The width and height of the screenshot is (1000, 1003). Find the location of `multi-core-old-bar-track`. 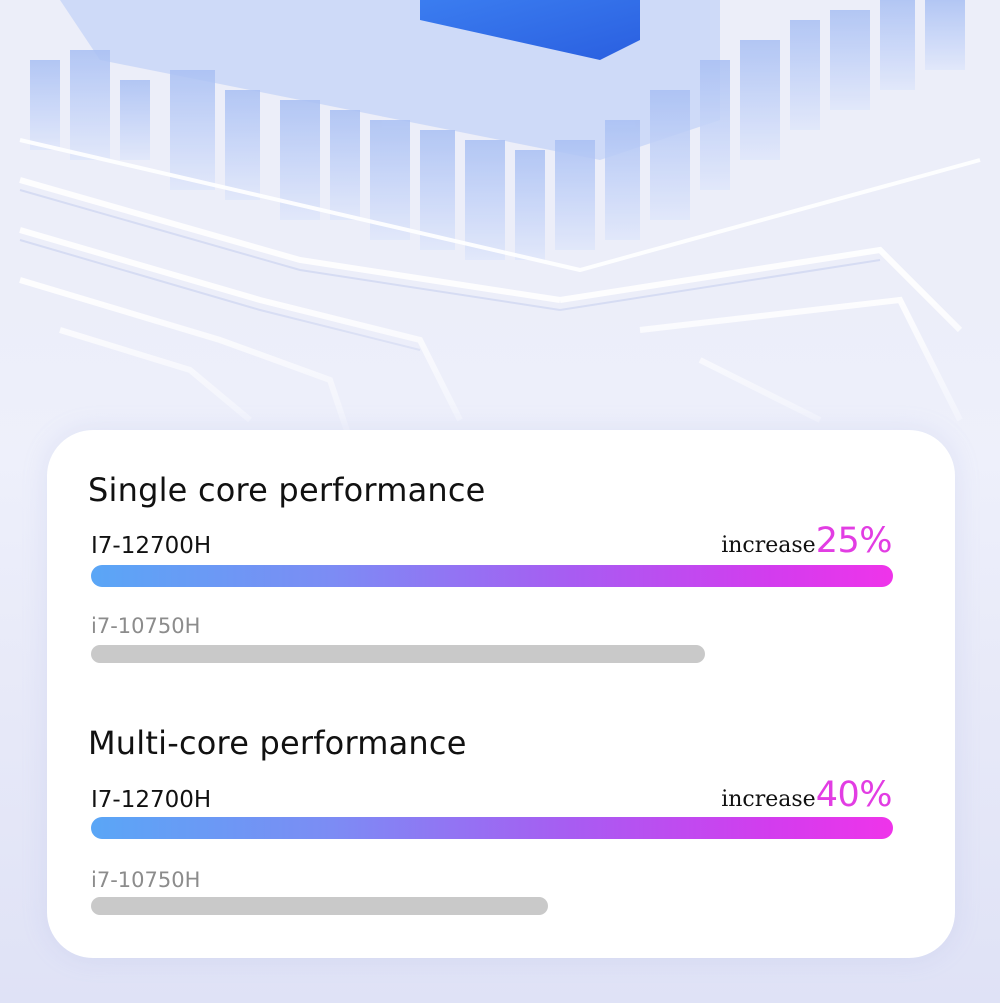

multi-core-old-bar-track is located at coordinates (492, 906).